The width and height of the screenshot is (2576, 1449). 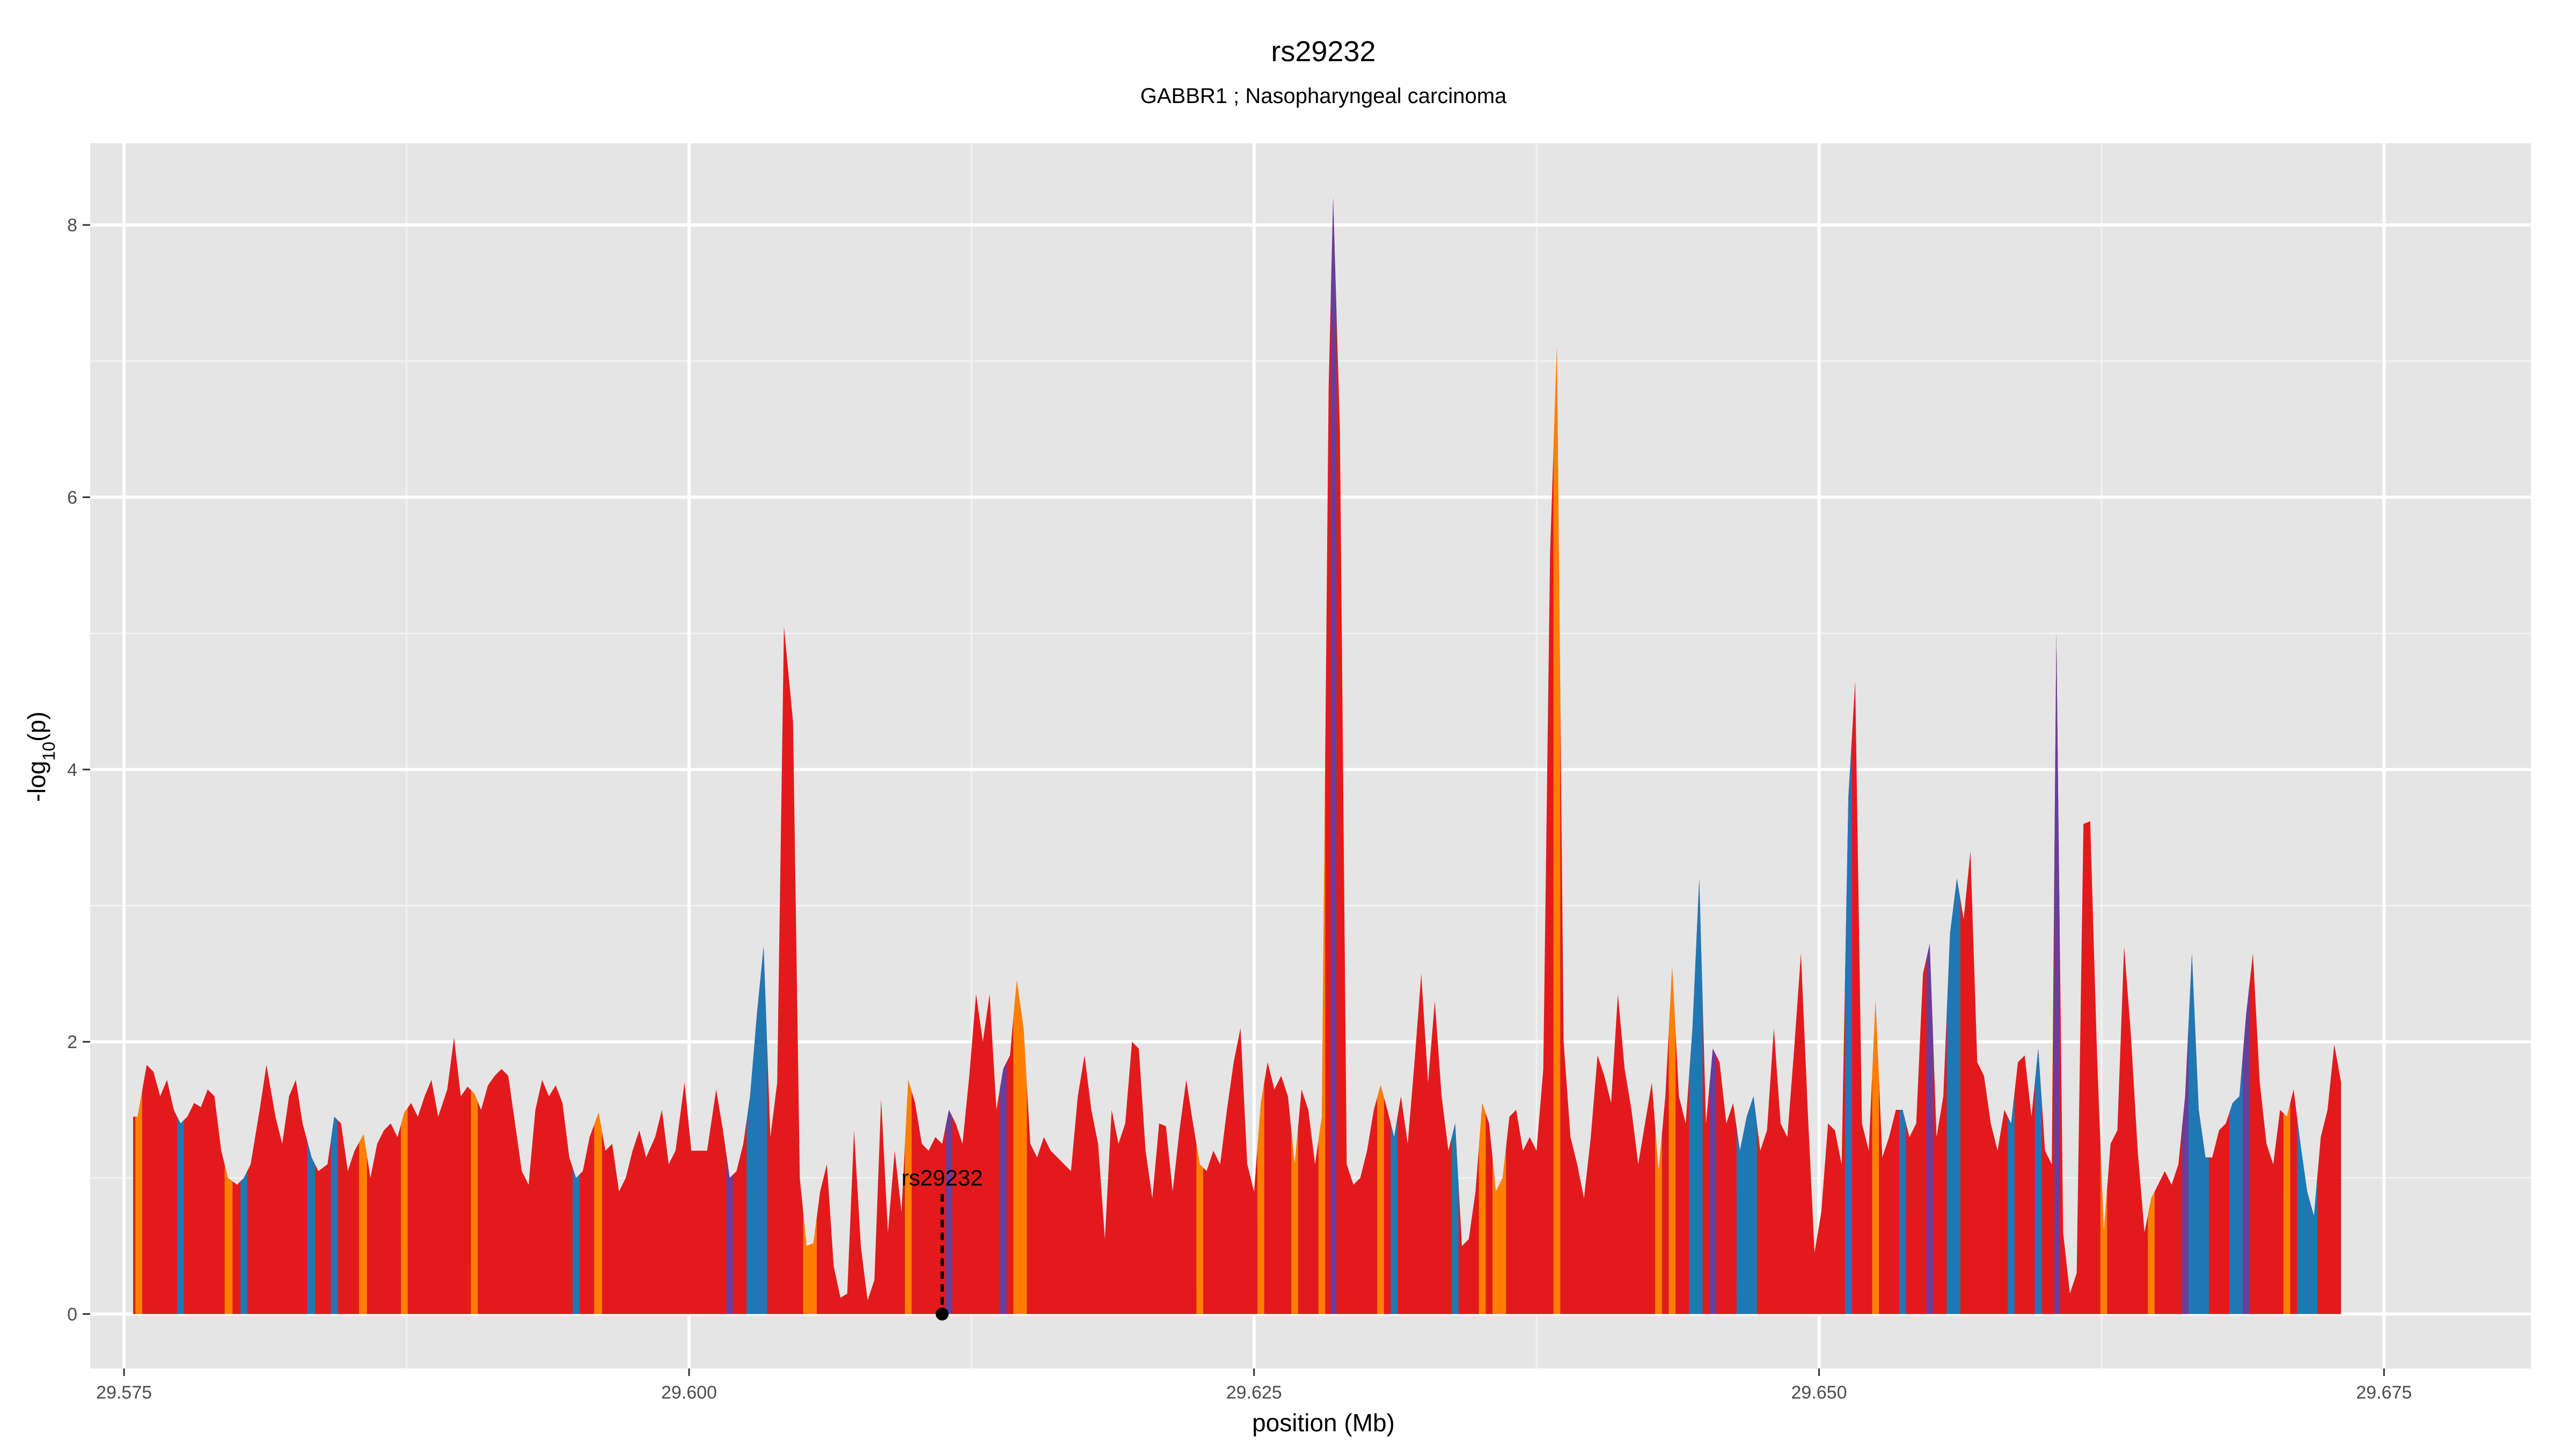 I want to click on chart-title: rs29232, so click(x=1323, y=51).